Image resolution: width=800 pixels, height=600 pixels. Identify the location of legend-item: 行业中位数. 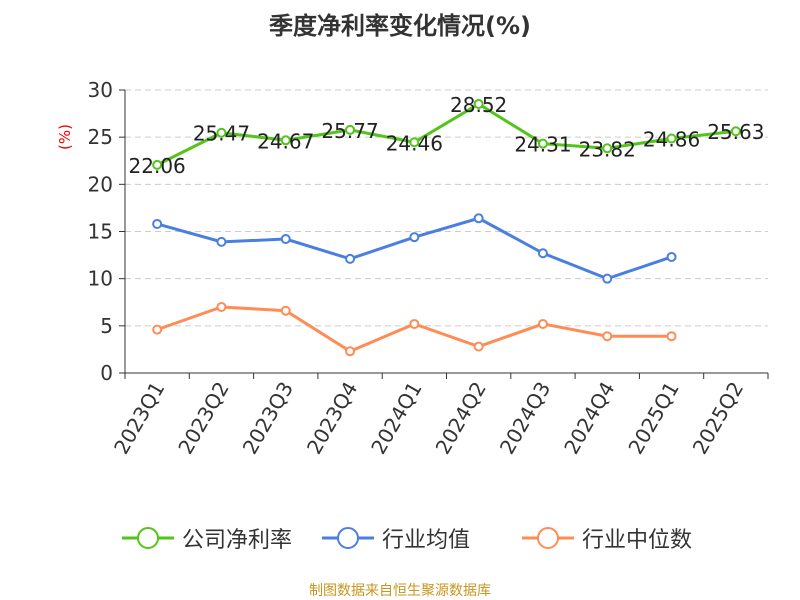
(607, 538).